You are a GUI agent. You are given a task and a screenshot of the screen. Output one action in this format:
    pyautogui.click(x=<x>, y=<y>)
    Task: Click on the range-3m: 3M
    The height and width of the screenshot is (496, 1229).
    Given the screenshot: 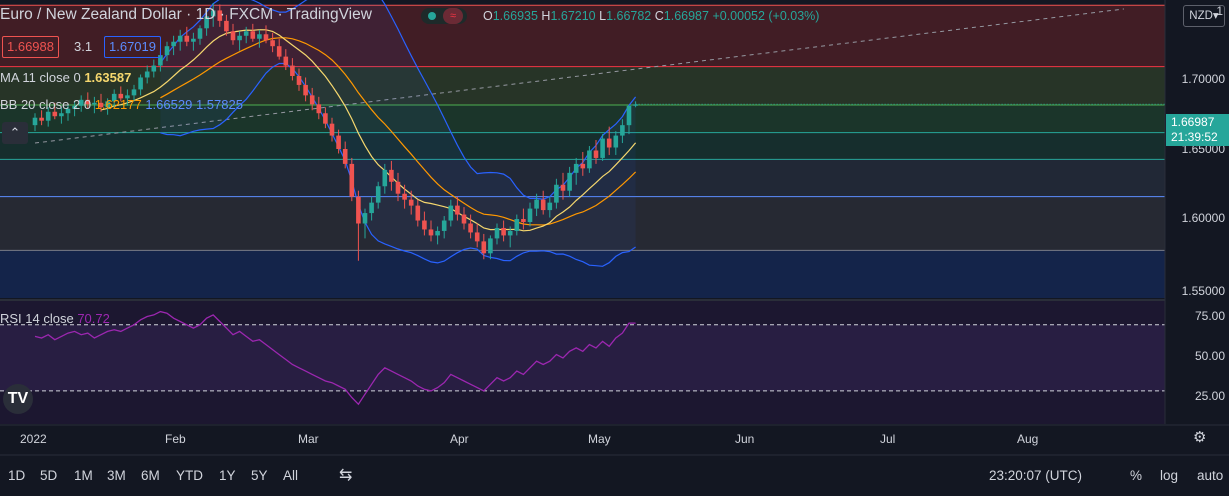 What is the action you would take?
    pyautogui.click(x=116, y=475)
    